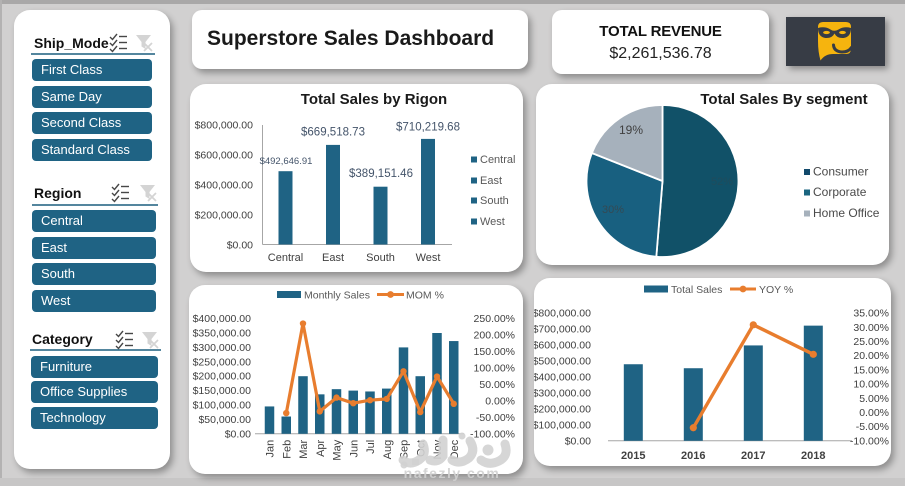  I want to click on svg-text: Jul, so click(371, 447).